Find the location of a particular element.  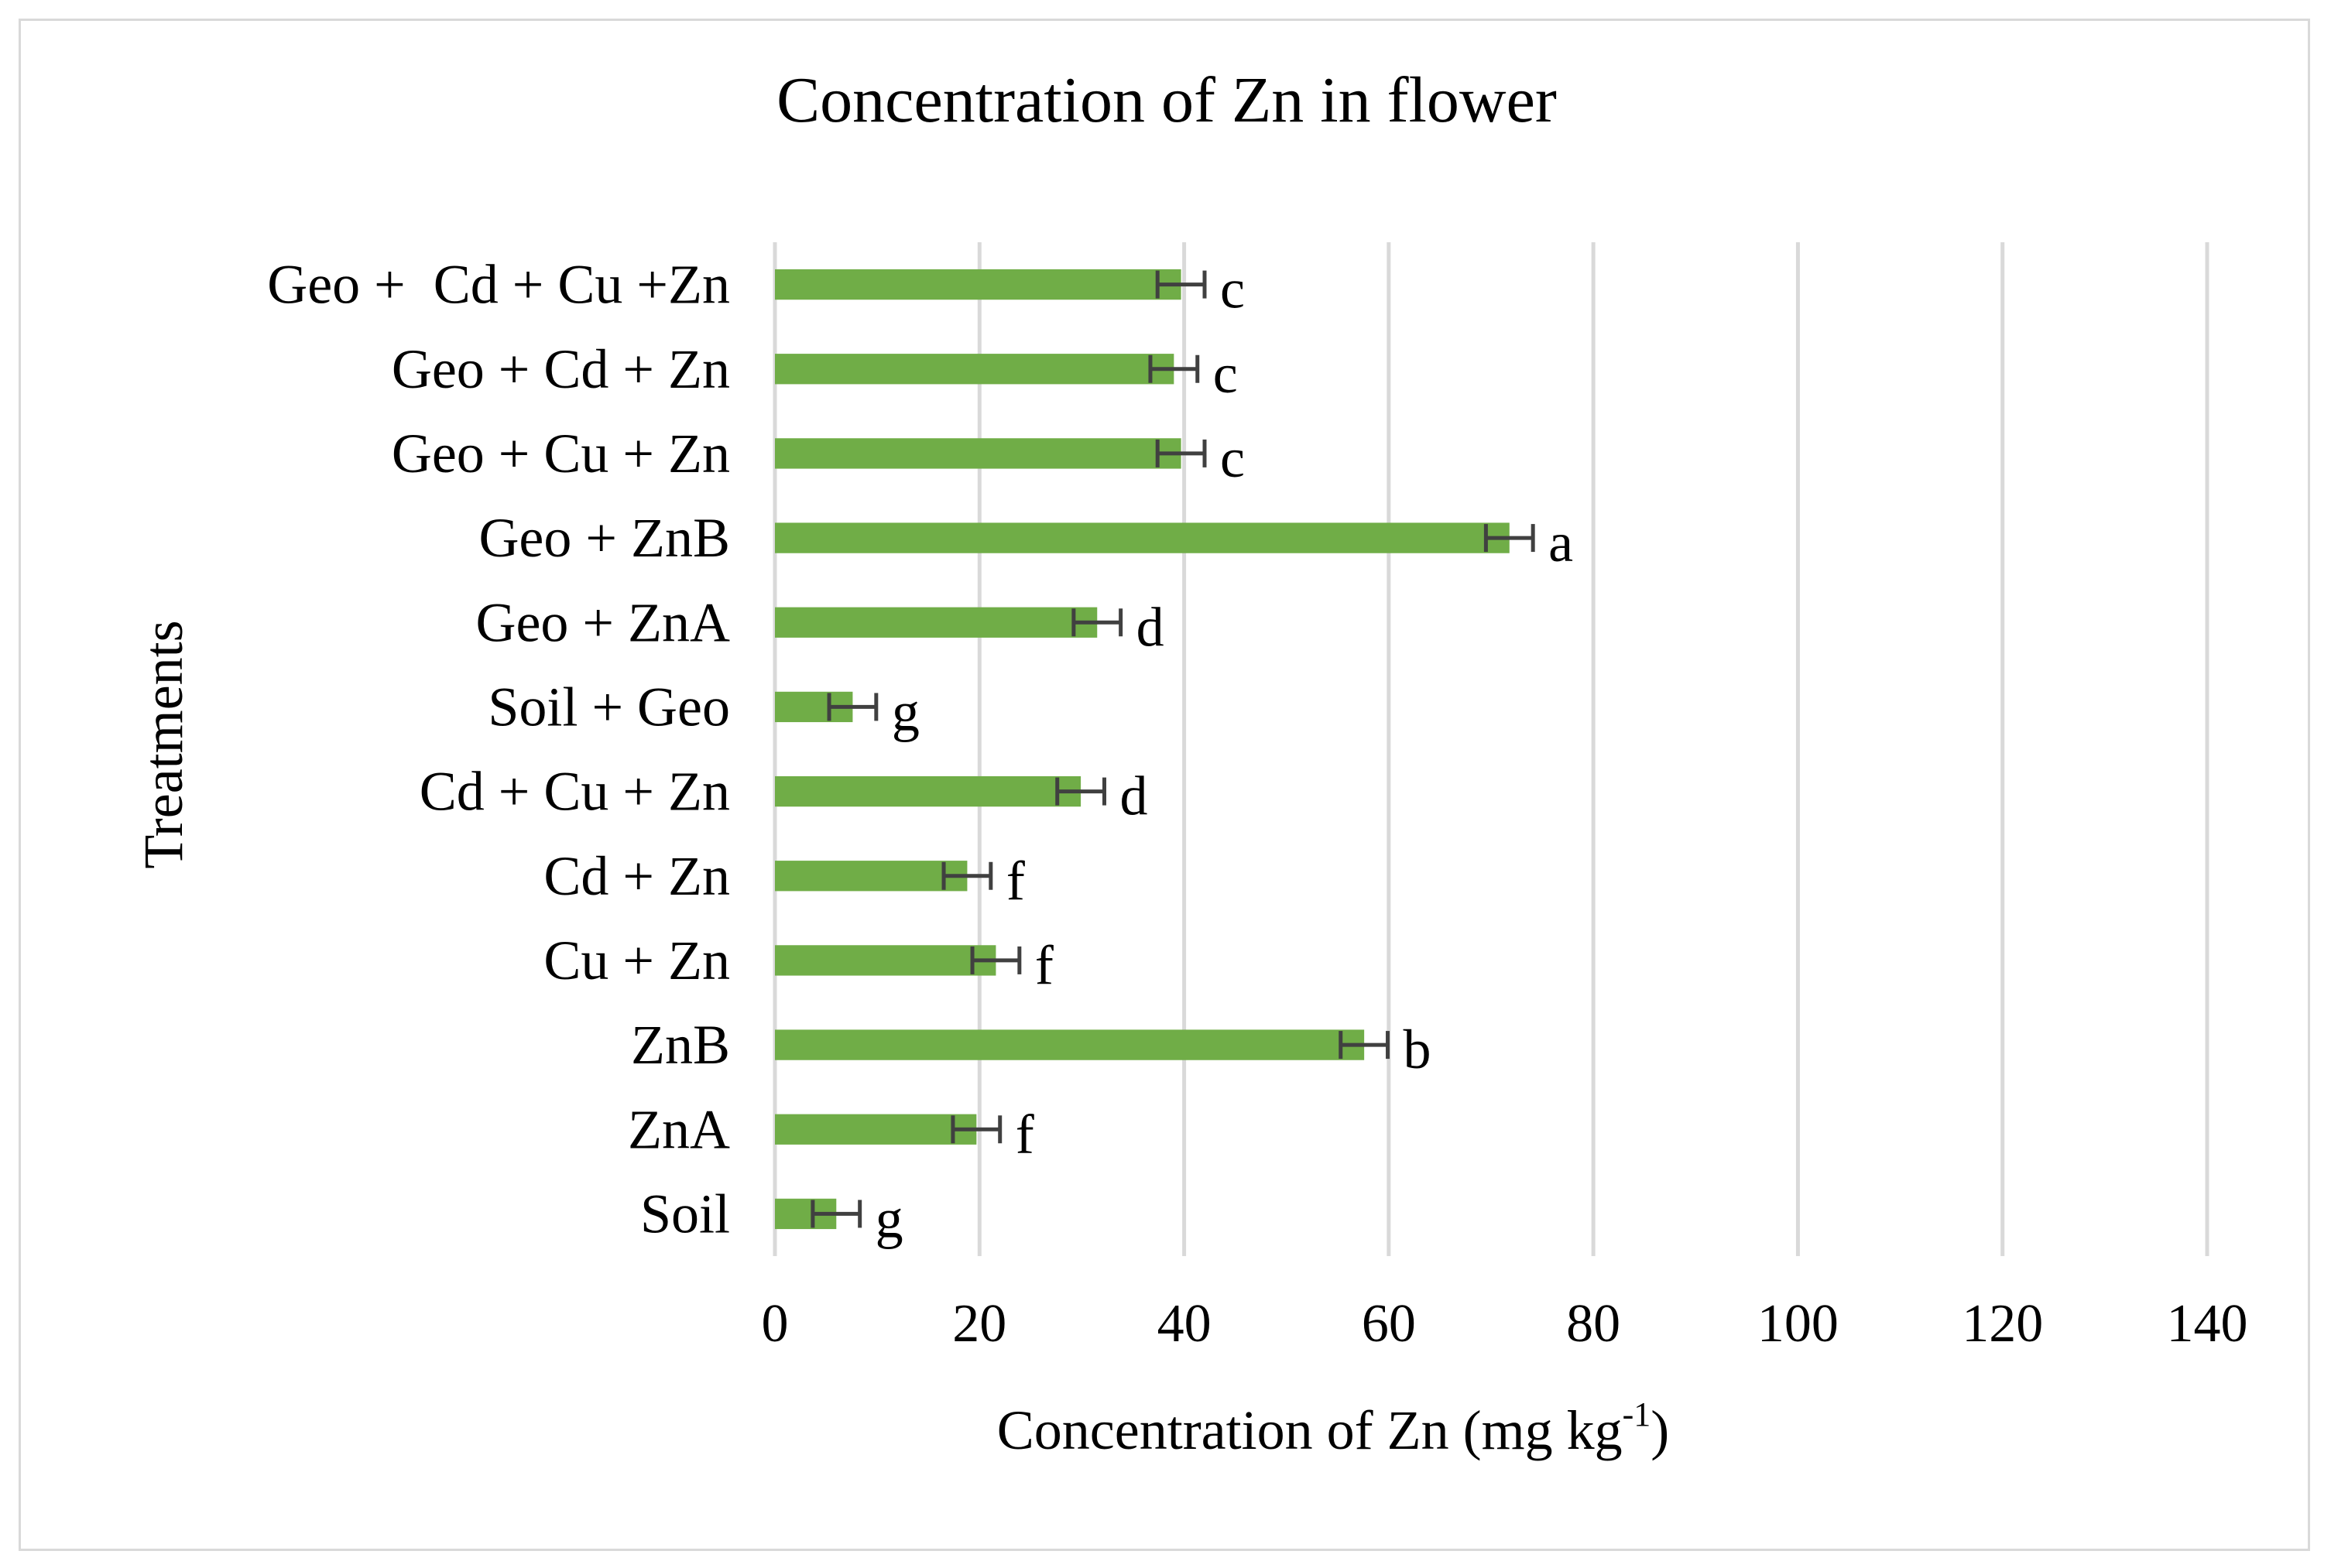

x-axis-title: Concentration of Zn (mg kg-1) is located at coordinates (1333, 1428).